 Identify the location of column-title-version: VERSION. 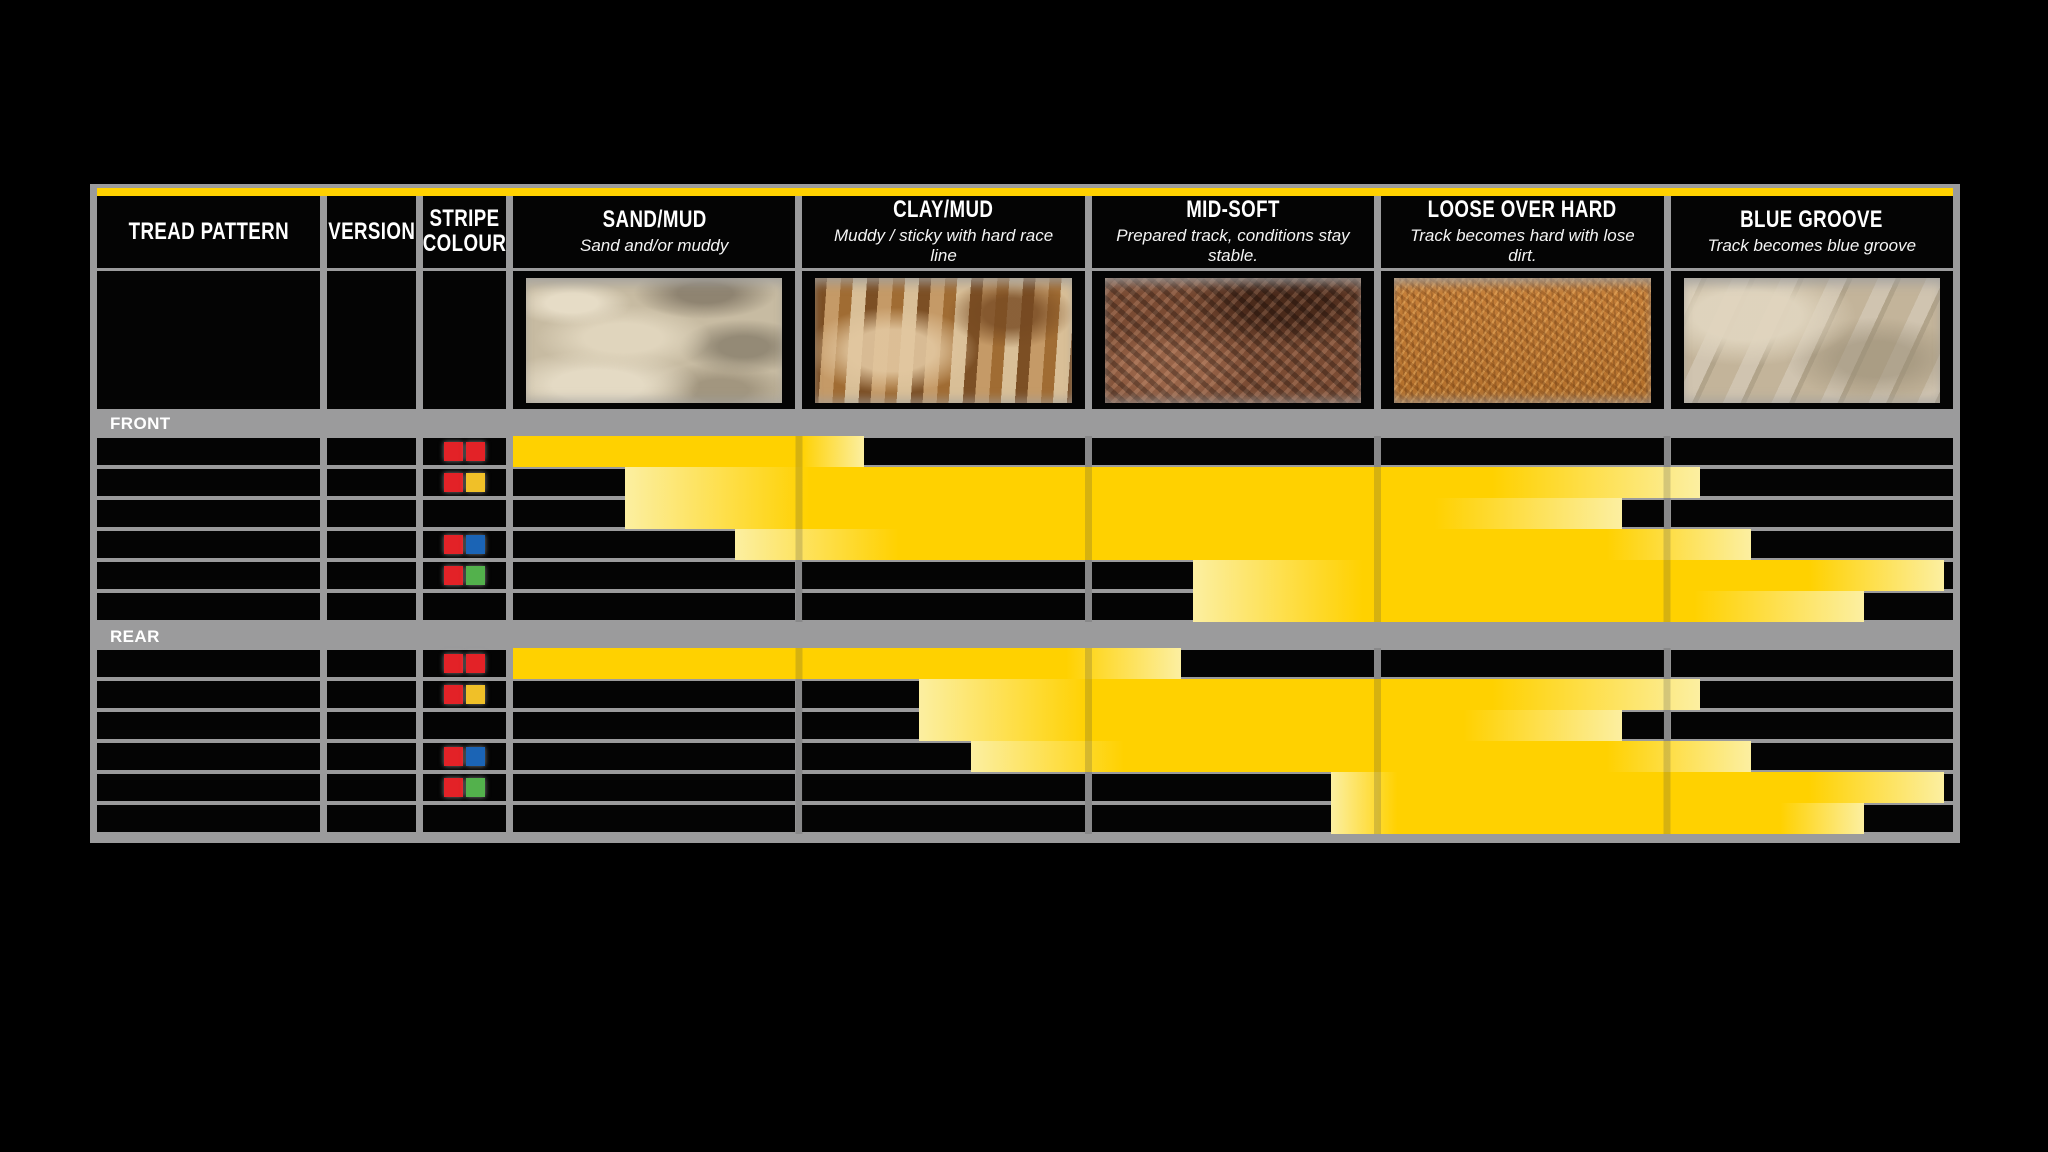
(371, 231).